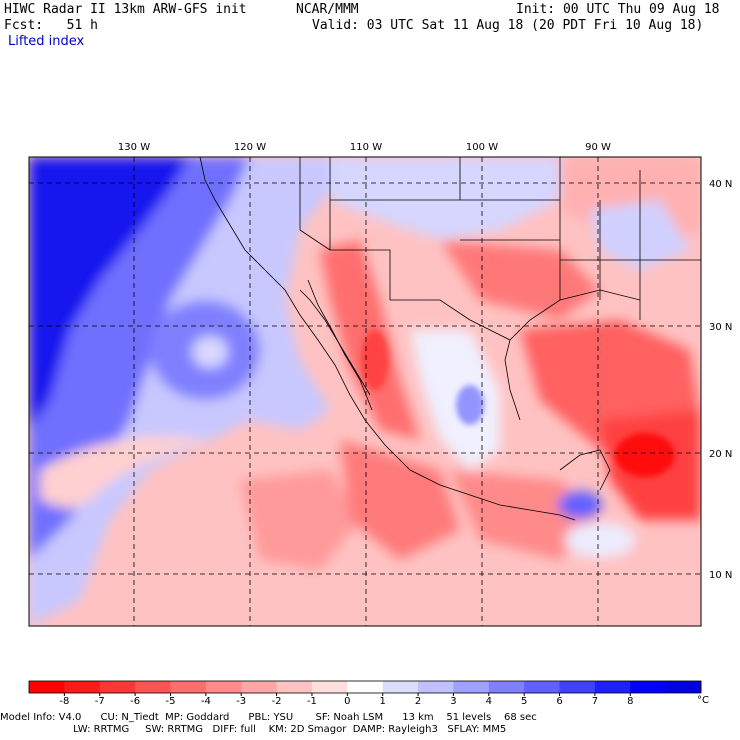  What do you see at coordinates (46, 41) in the screenshot?
I see `field-name: Lifted index` at bounding box center [46, 41].